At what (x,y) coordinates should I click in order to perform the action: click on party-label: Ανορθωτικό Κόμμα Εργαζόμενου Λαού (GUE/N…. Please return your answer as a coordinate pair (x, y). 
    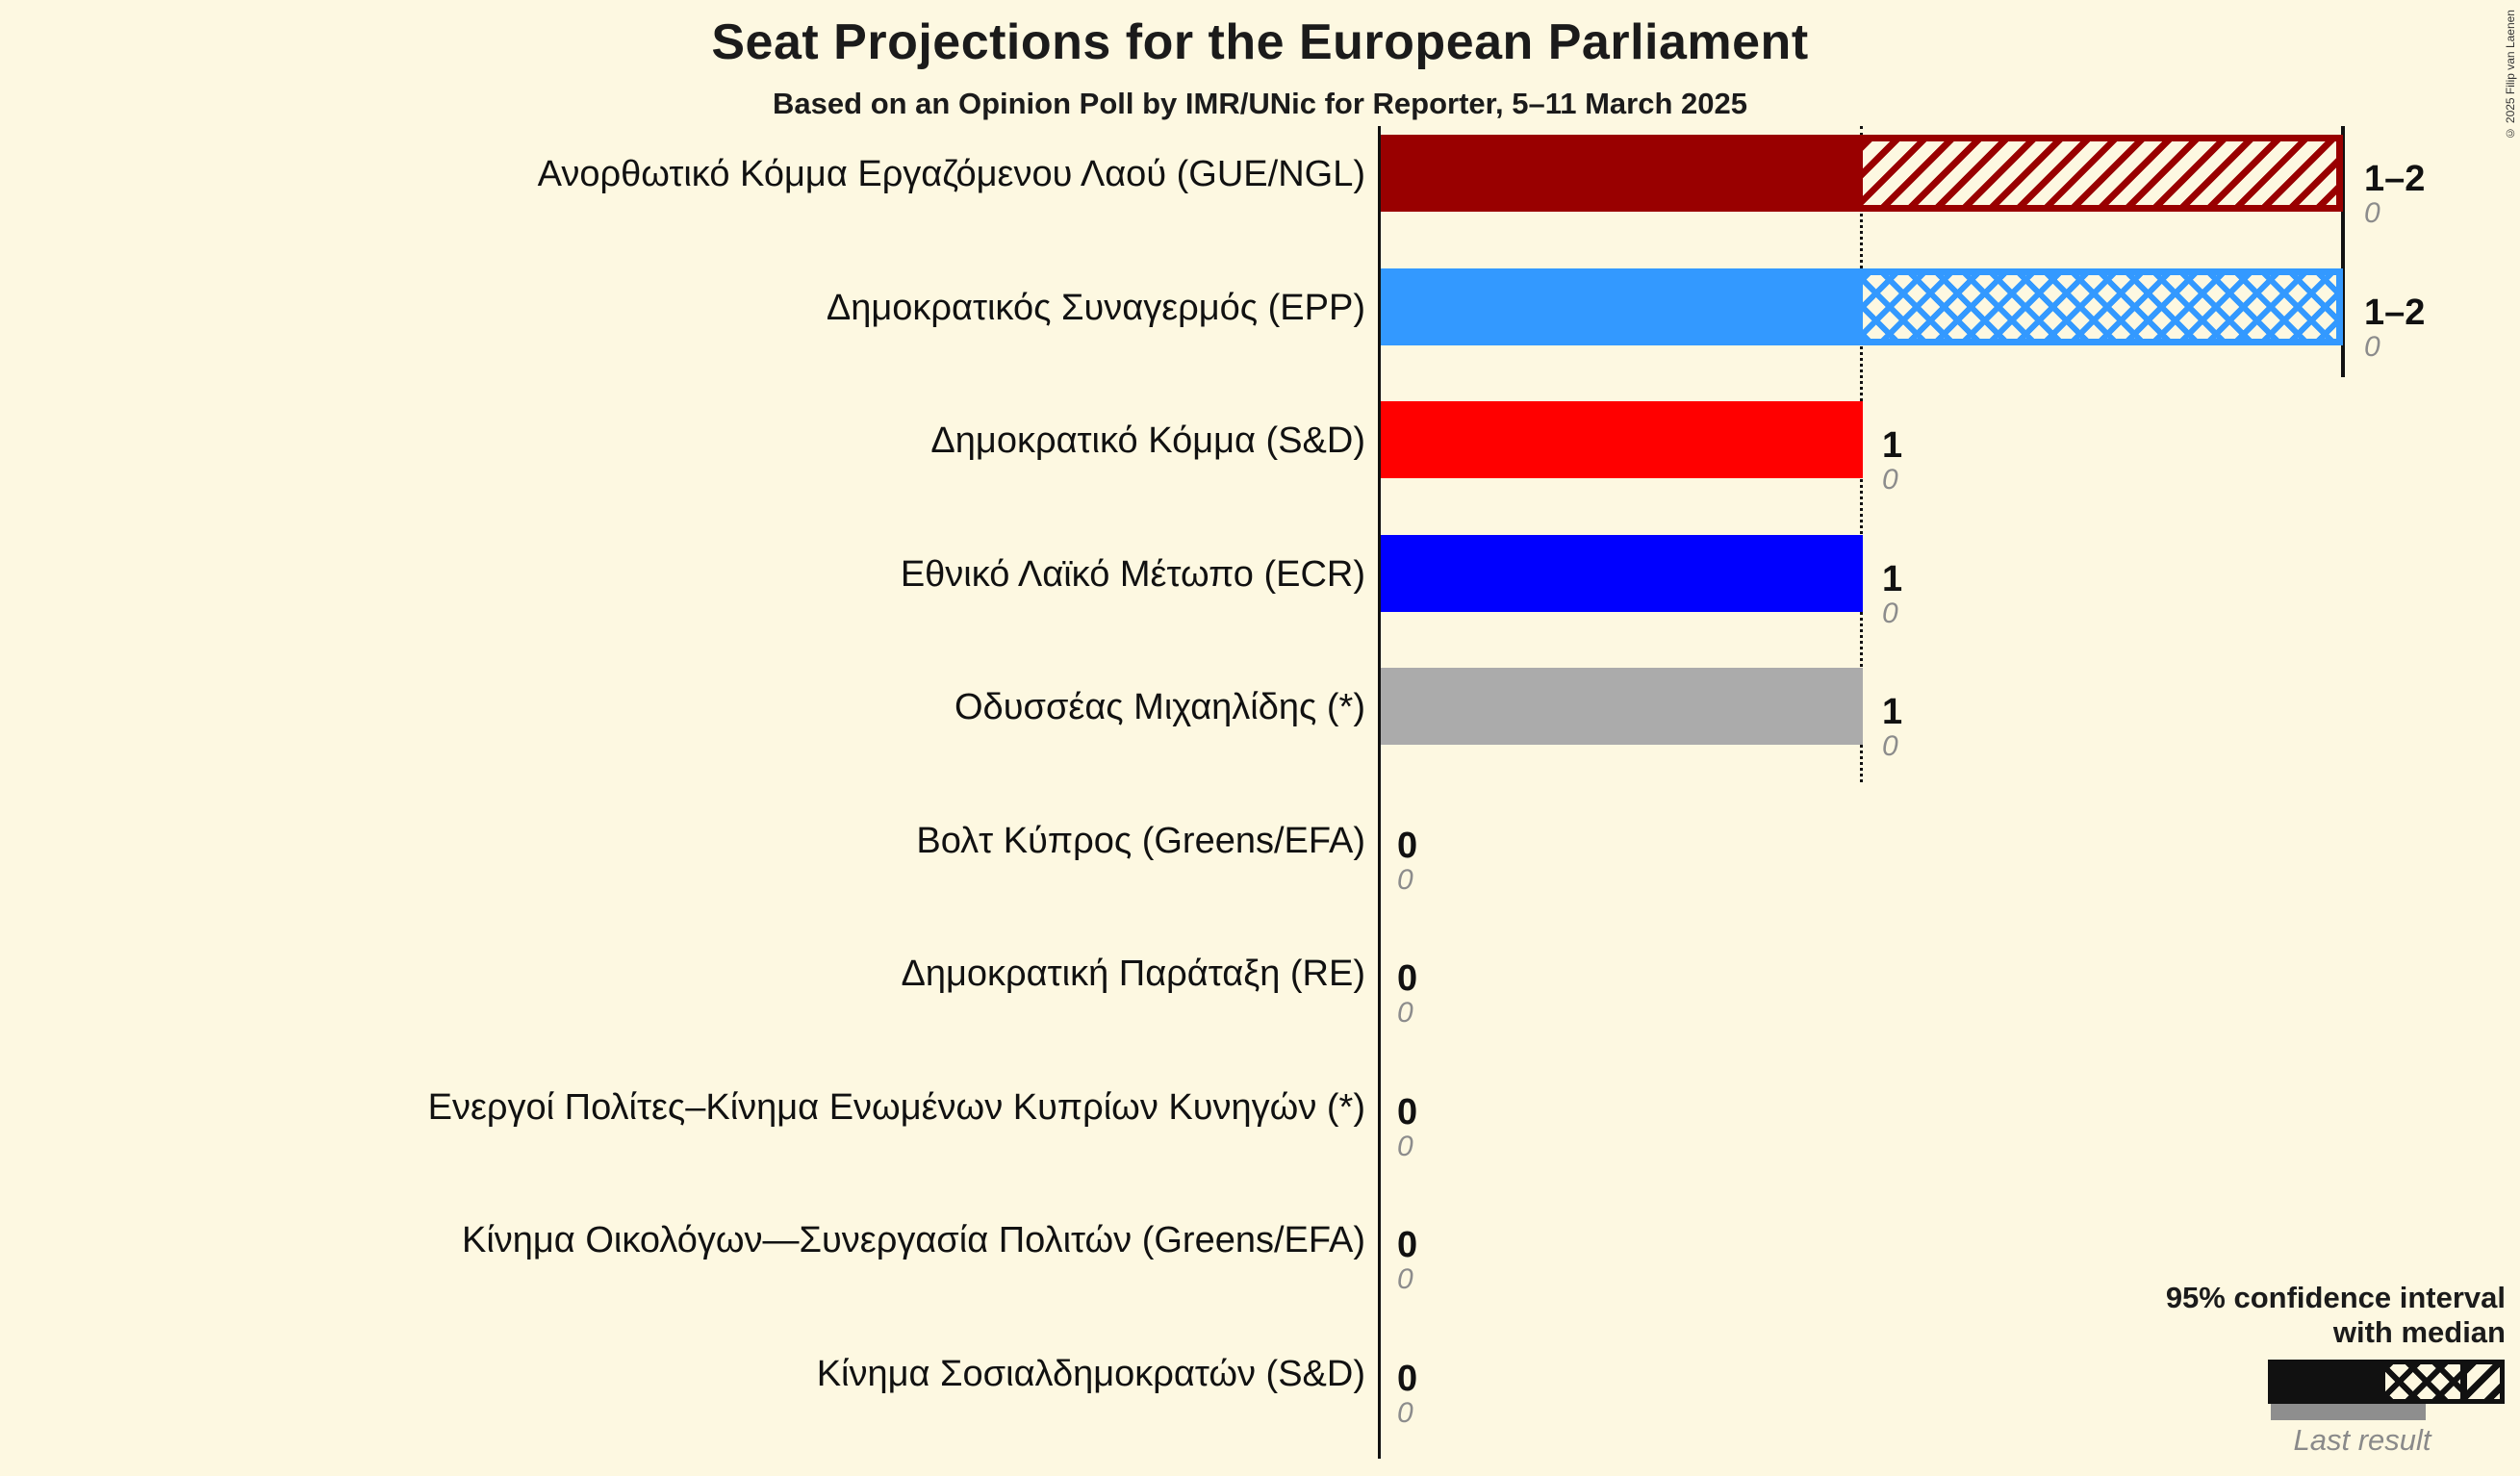
    Looking at the image, I should click on (951, 174).